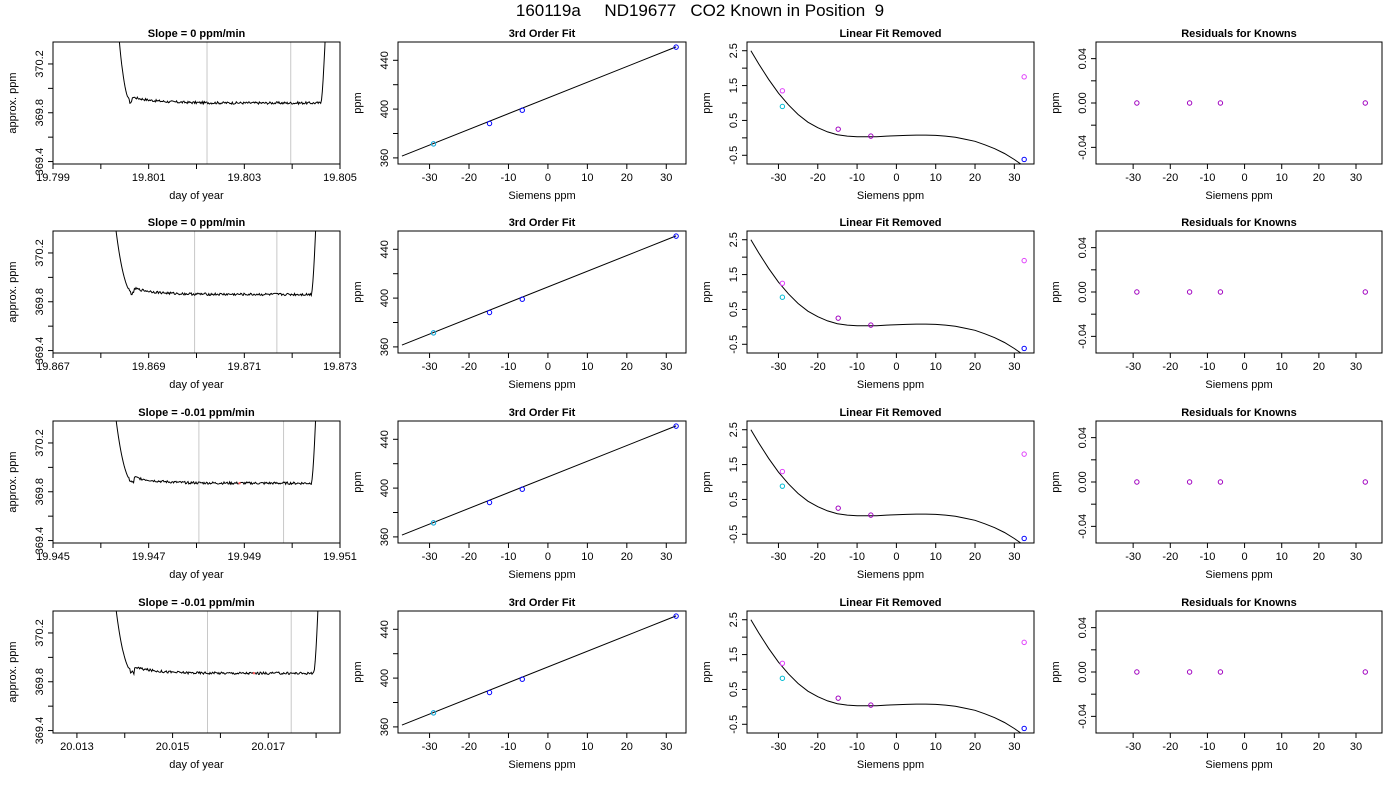 The width and height of the screenshot is (1400, 800). I want to click on y-tick-label: 0.00, so click(1083, 291).